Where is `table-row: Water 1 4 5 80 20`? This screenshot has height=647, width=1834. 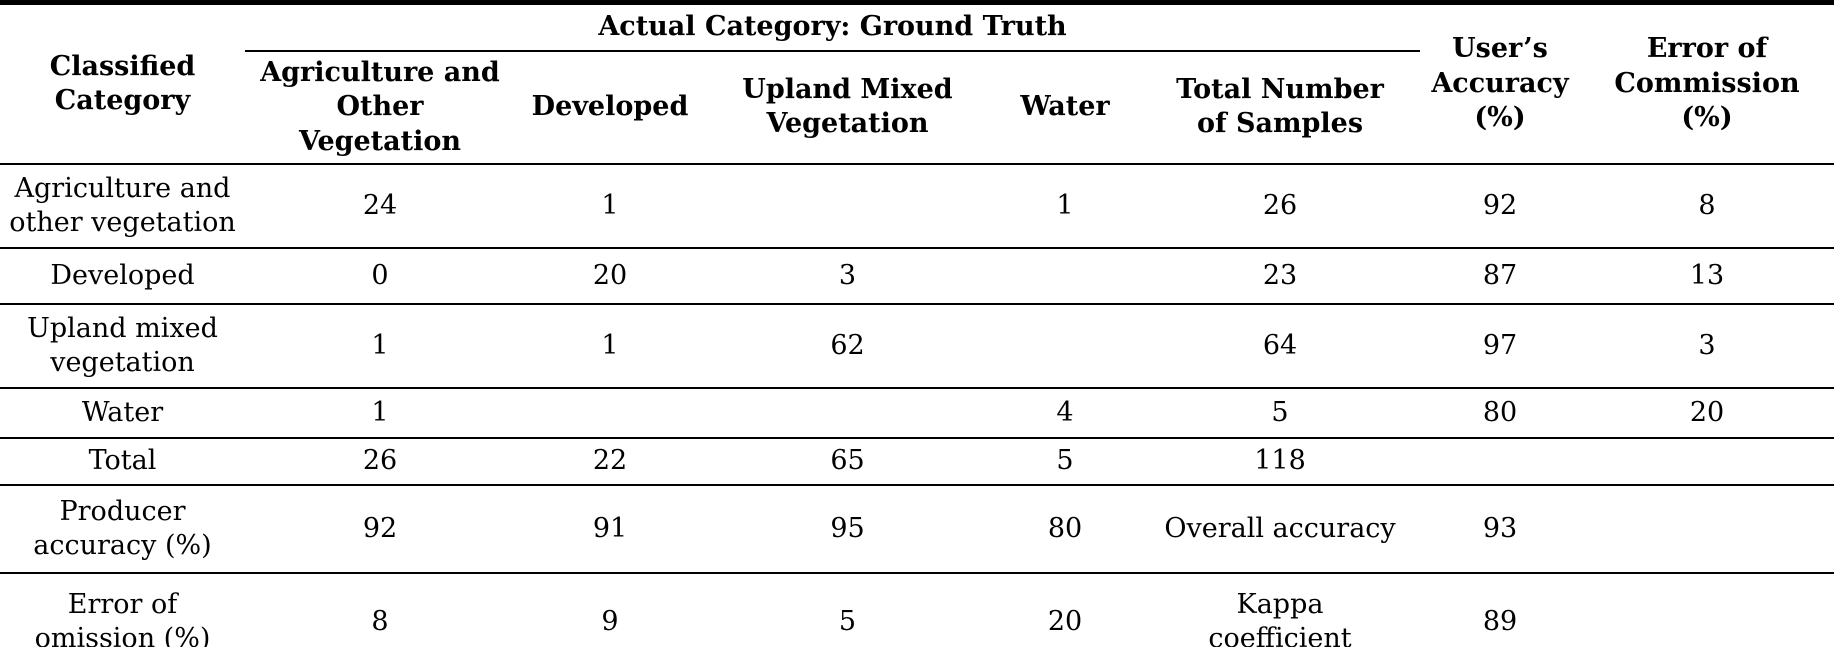
table-row: Water 1 4 5 80 20 is located at coordinates (917, 414).